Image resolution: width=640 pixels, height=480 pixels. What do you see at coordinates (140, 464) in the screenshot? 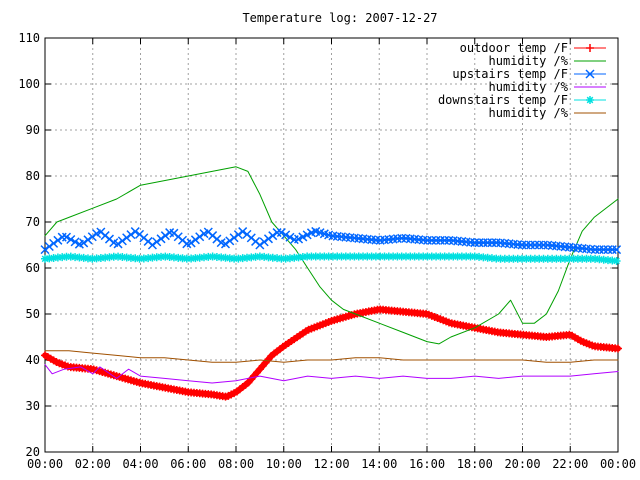
I see `x-tick-label: 04:00` at bounding box center [140, 464].